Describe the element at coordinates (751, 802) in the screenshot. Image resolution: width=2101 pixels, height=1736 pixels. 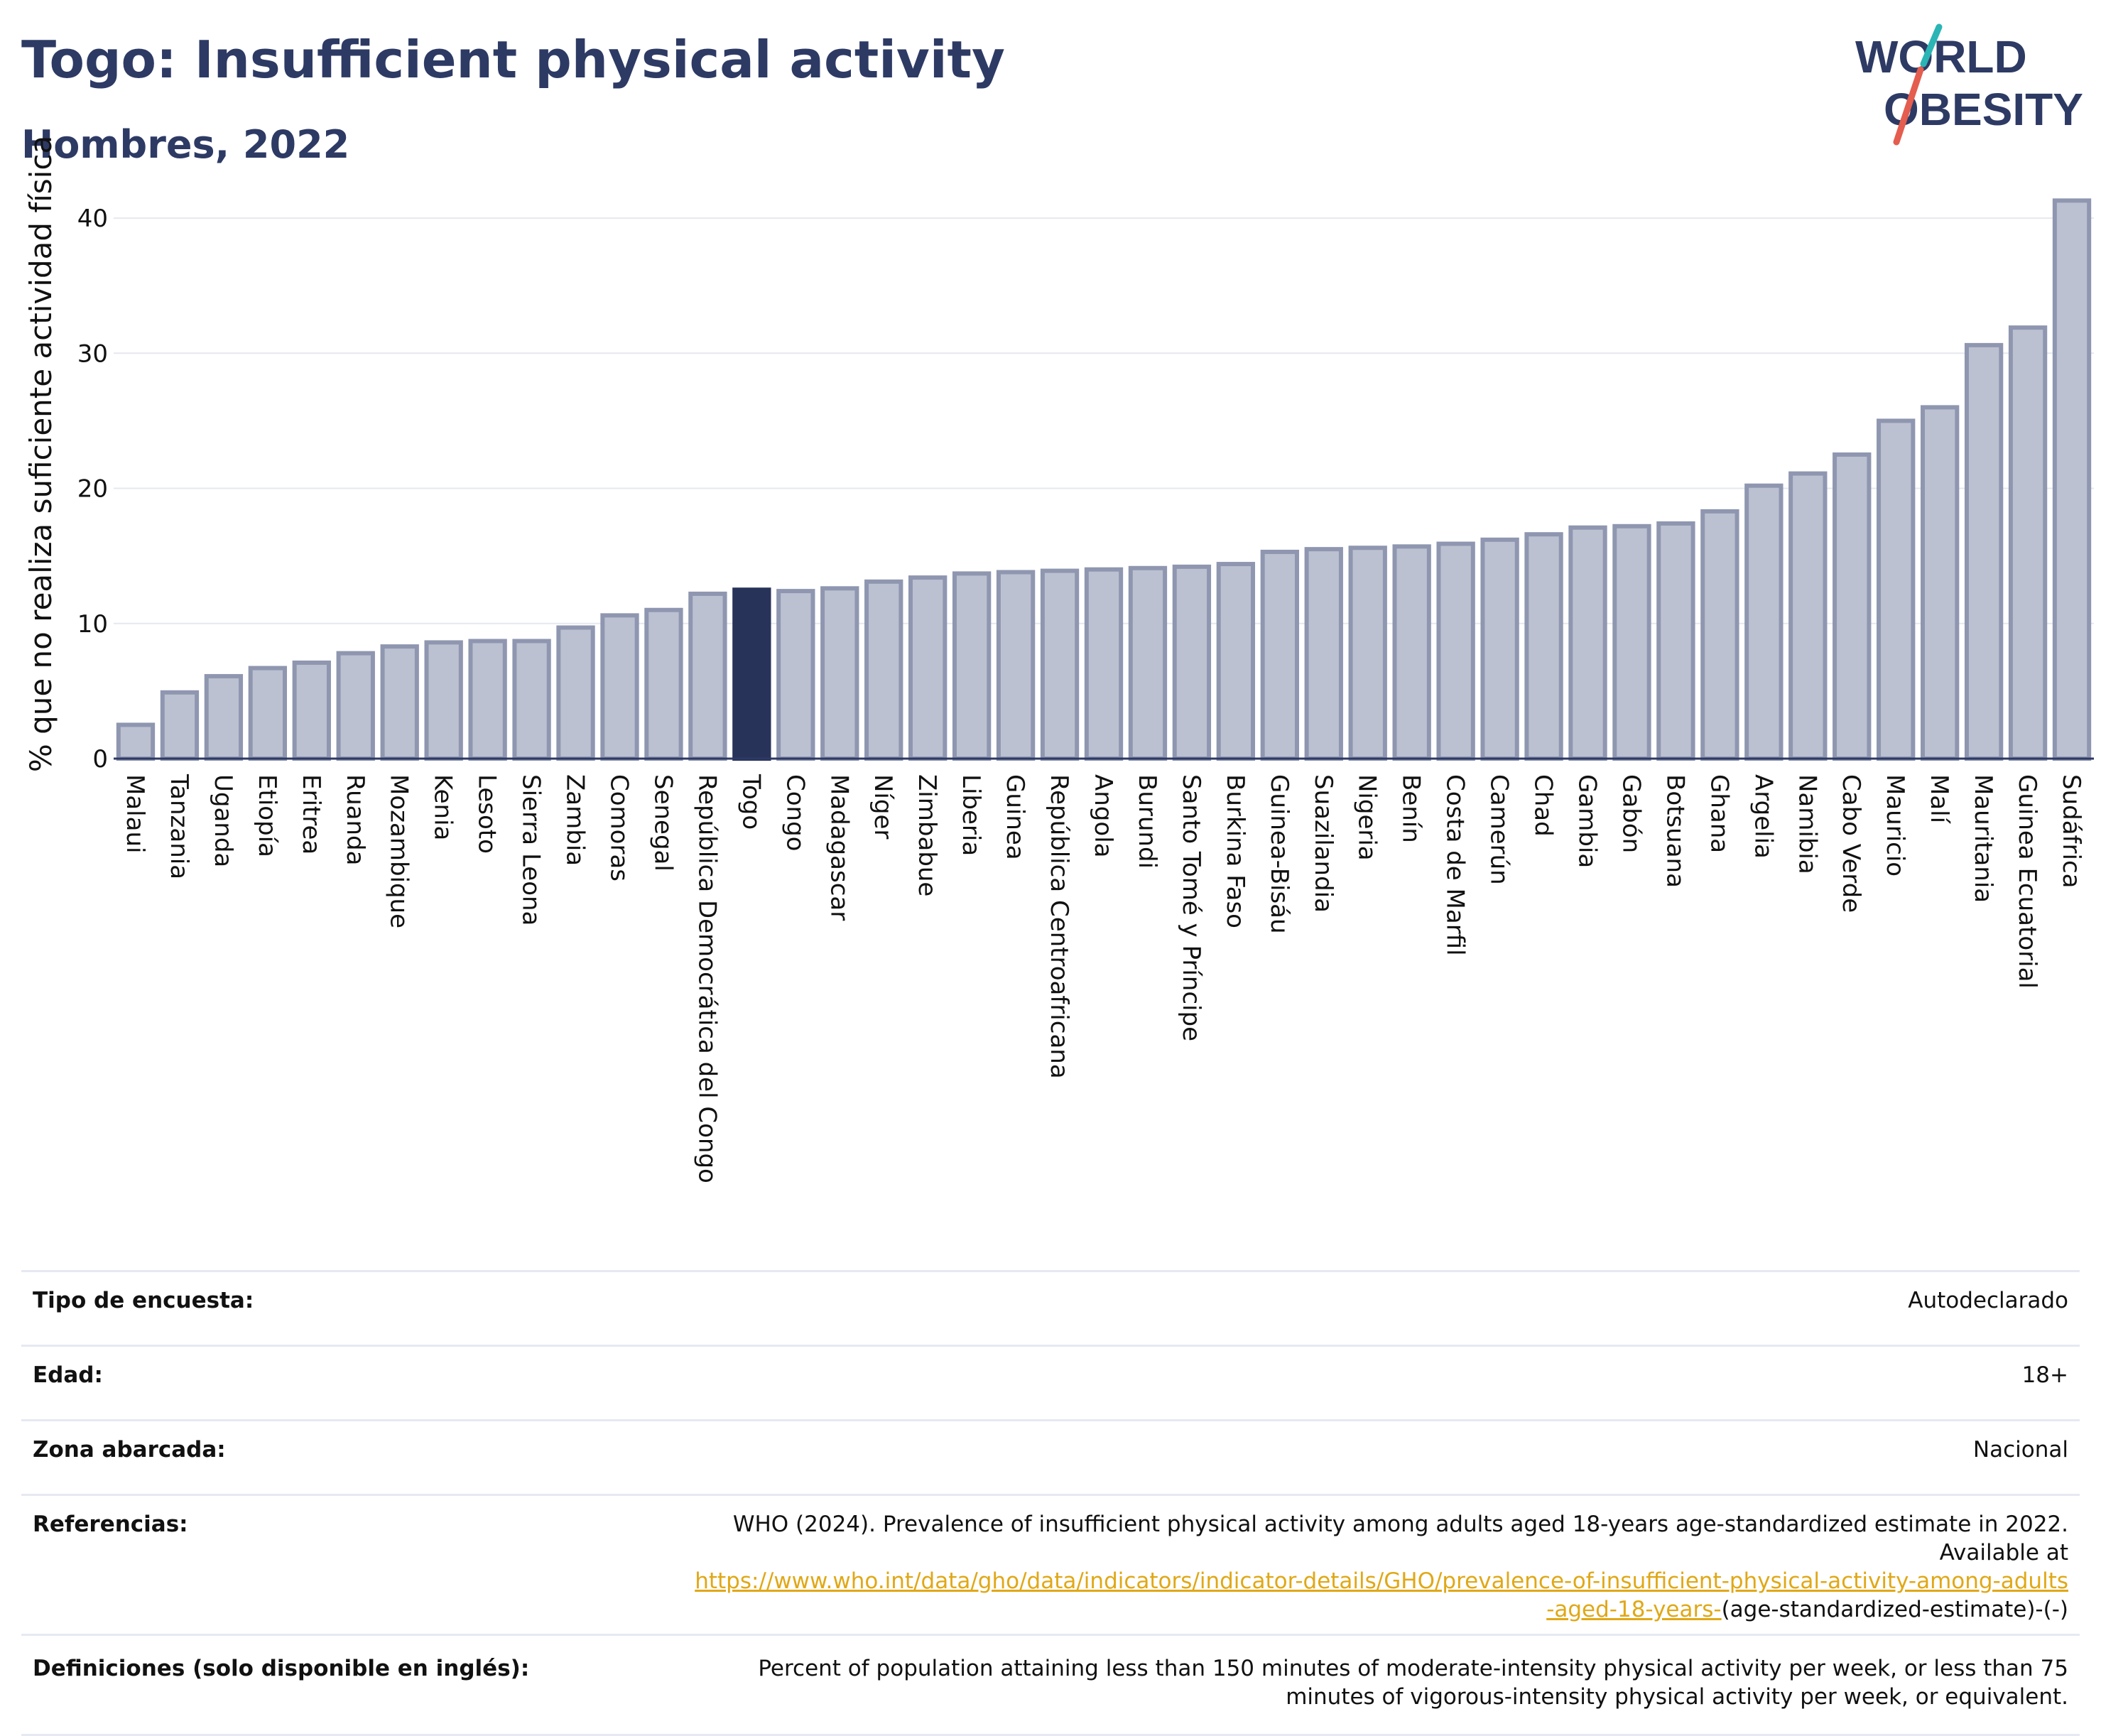
I see `x-tick-label: Togo` at that location.